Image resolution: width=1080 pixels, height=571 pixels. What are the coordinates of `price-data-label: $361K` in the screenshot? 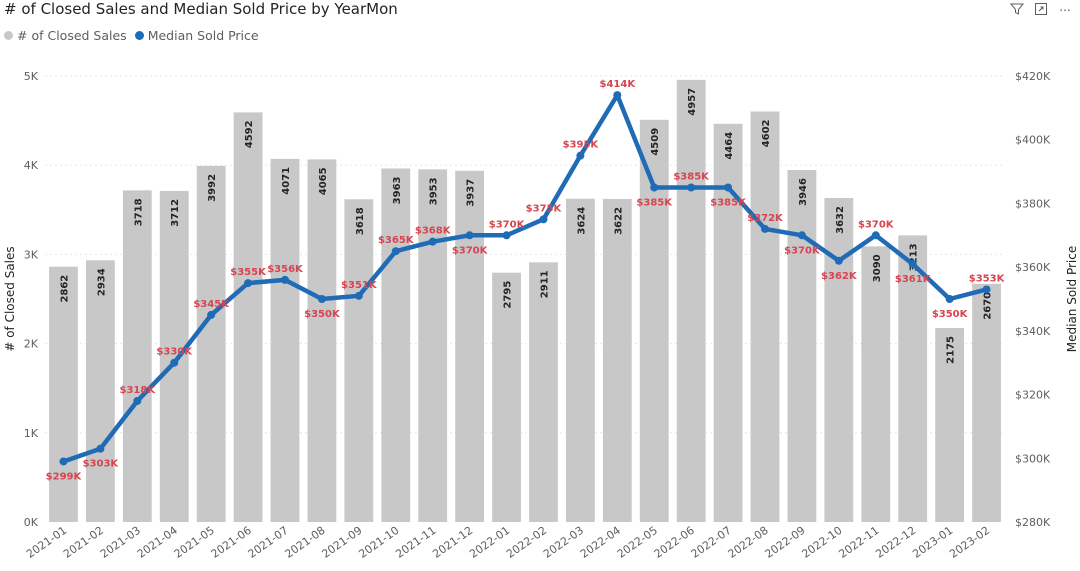 It's located at (913, 279).